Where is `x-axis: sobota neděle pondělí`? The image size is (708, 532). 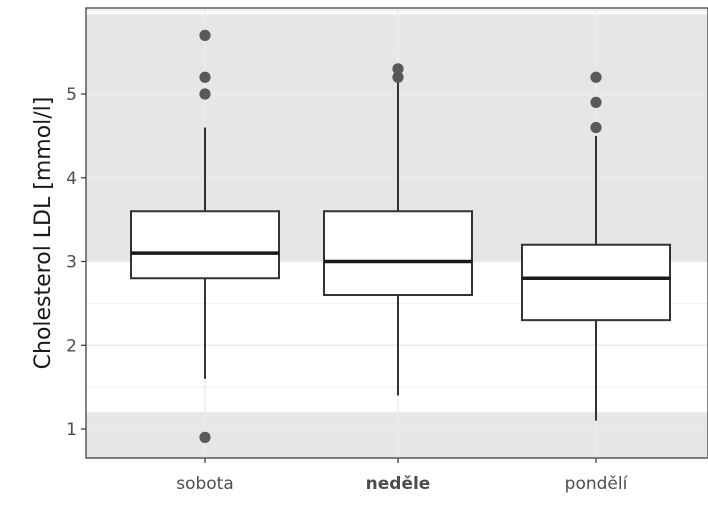 x-axis: sobota neděle pondělí is located at coordinates (402, 476).